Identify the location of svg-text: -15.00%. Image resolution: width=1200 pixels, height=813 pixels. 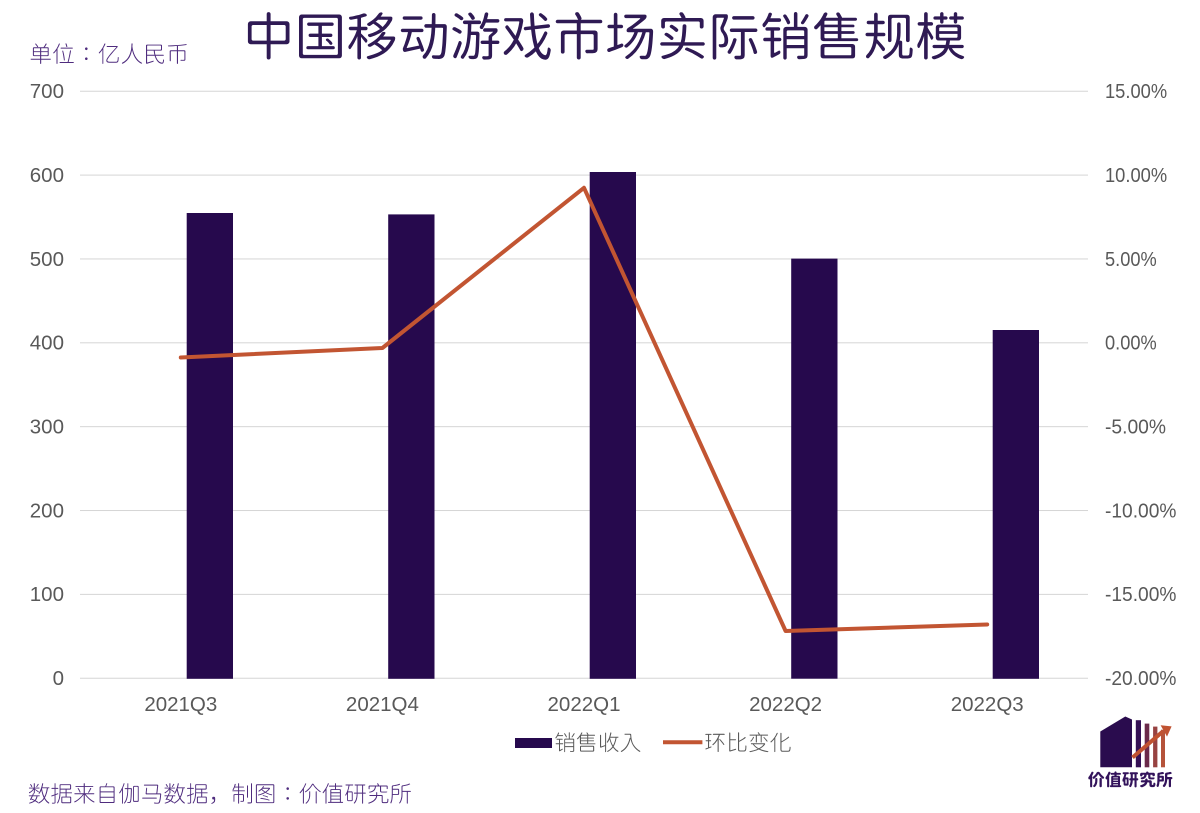
(1140, 594).